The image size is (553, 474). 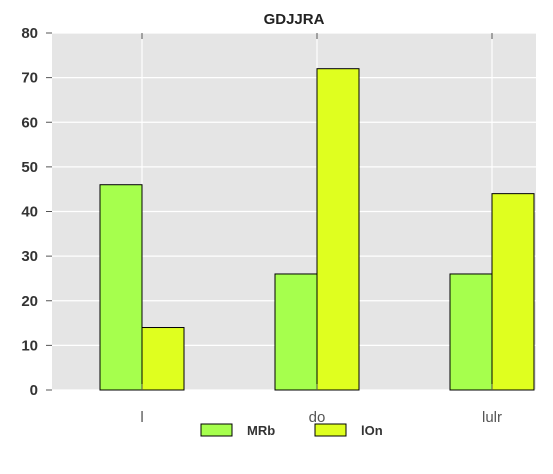 What do you see at coordinates (29, 167) in the screenshot?
I see `y-tick-label: 50` at bounding box center [29, 167].